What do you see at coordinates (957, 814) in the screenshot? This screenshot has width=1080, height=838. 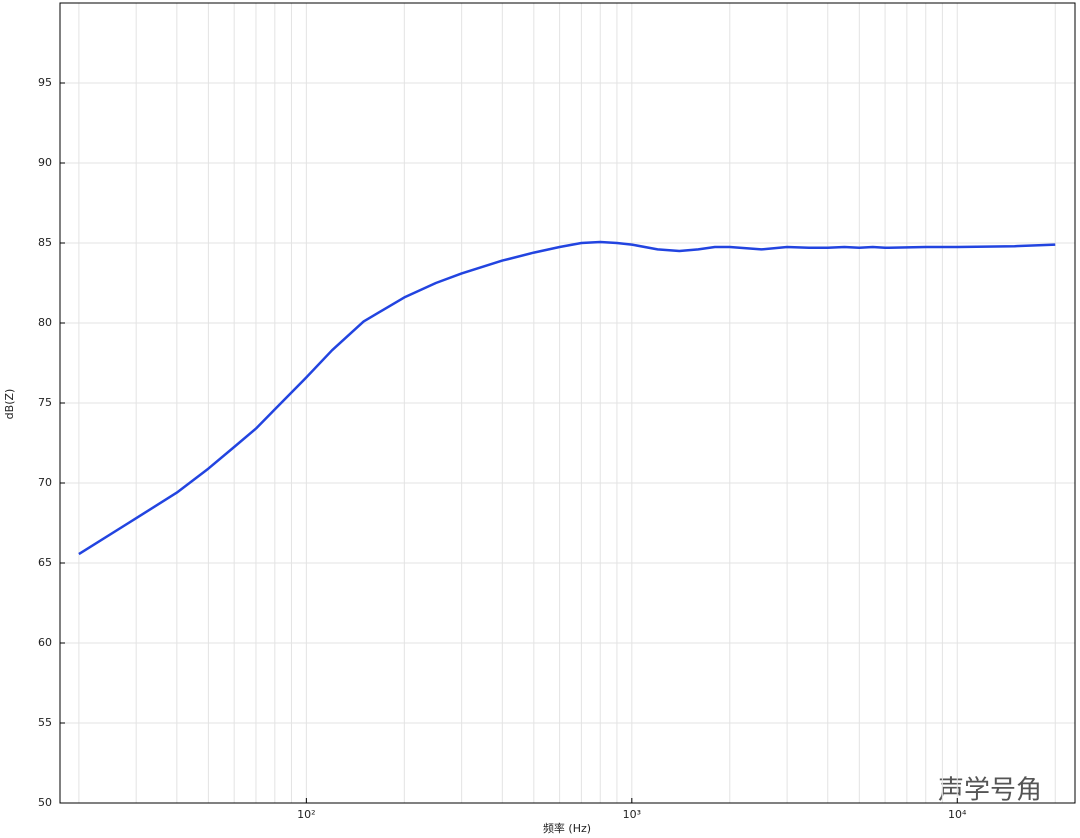 I see `x-tick-label: 10⁴` at bounding box center [957, 814].